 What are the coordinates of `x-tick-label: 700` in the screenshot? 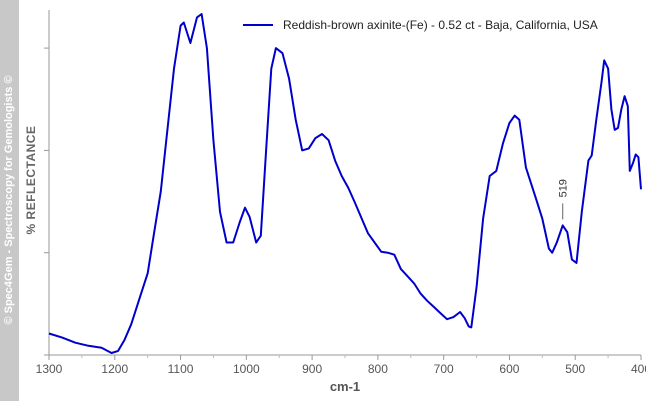 It's located at (444, 369).